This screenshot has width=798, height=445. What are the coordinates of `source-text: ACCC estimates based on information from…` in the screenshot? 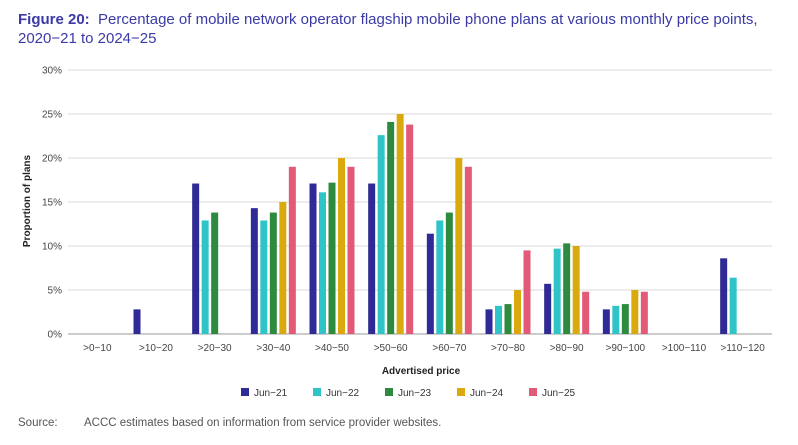 It's located at (263, 423).